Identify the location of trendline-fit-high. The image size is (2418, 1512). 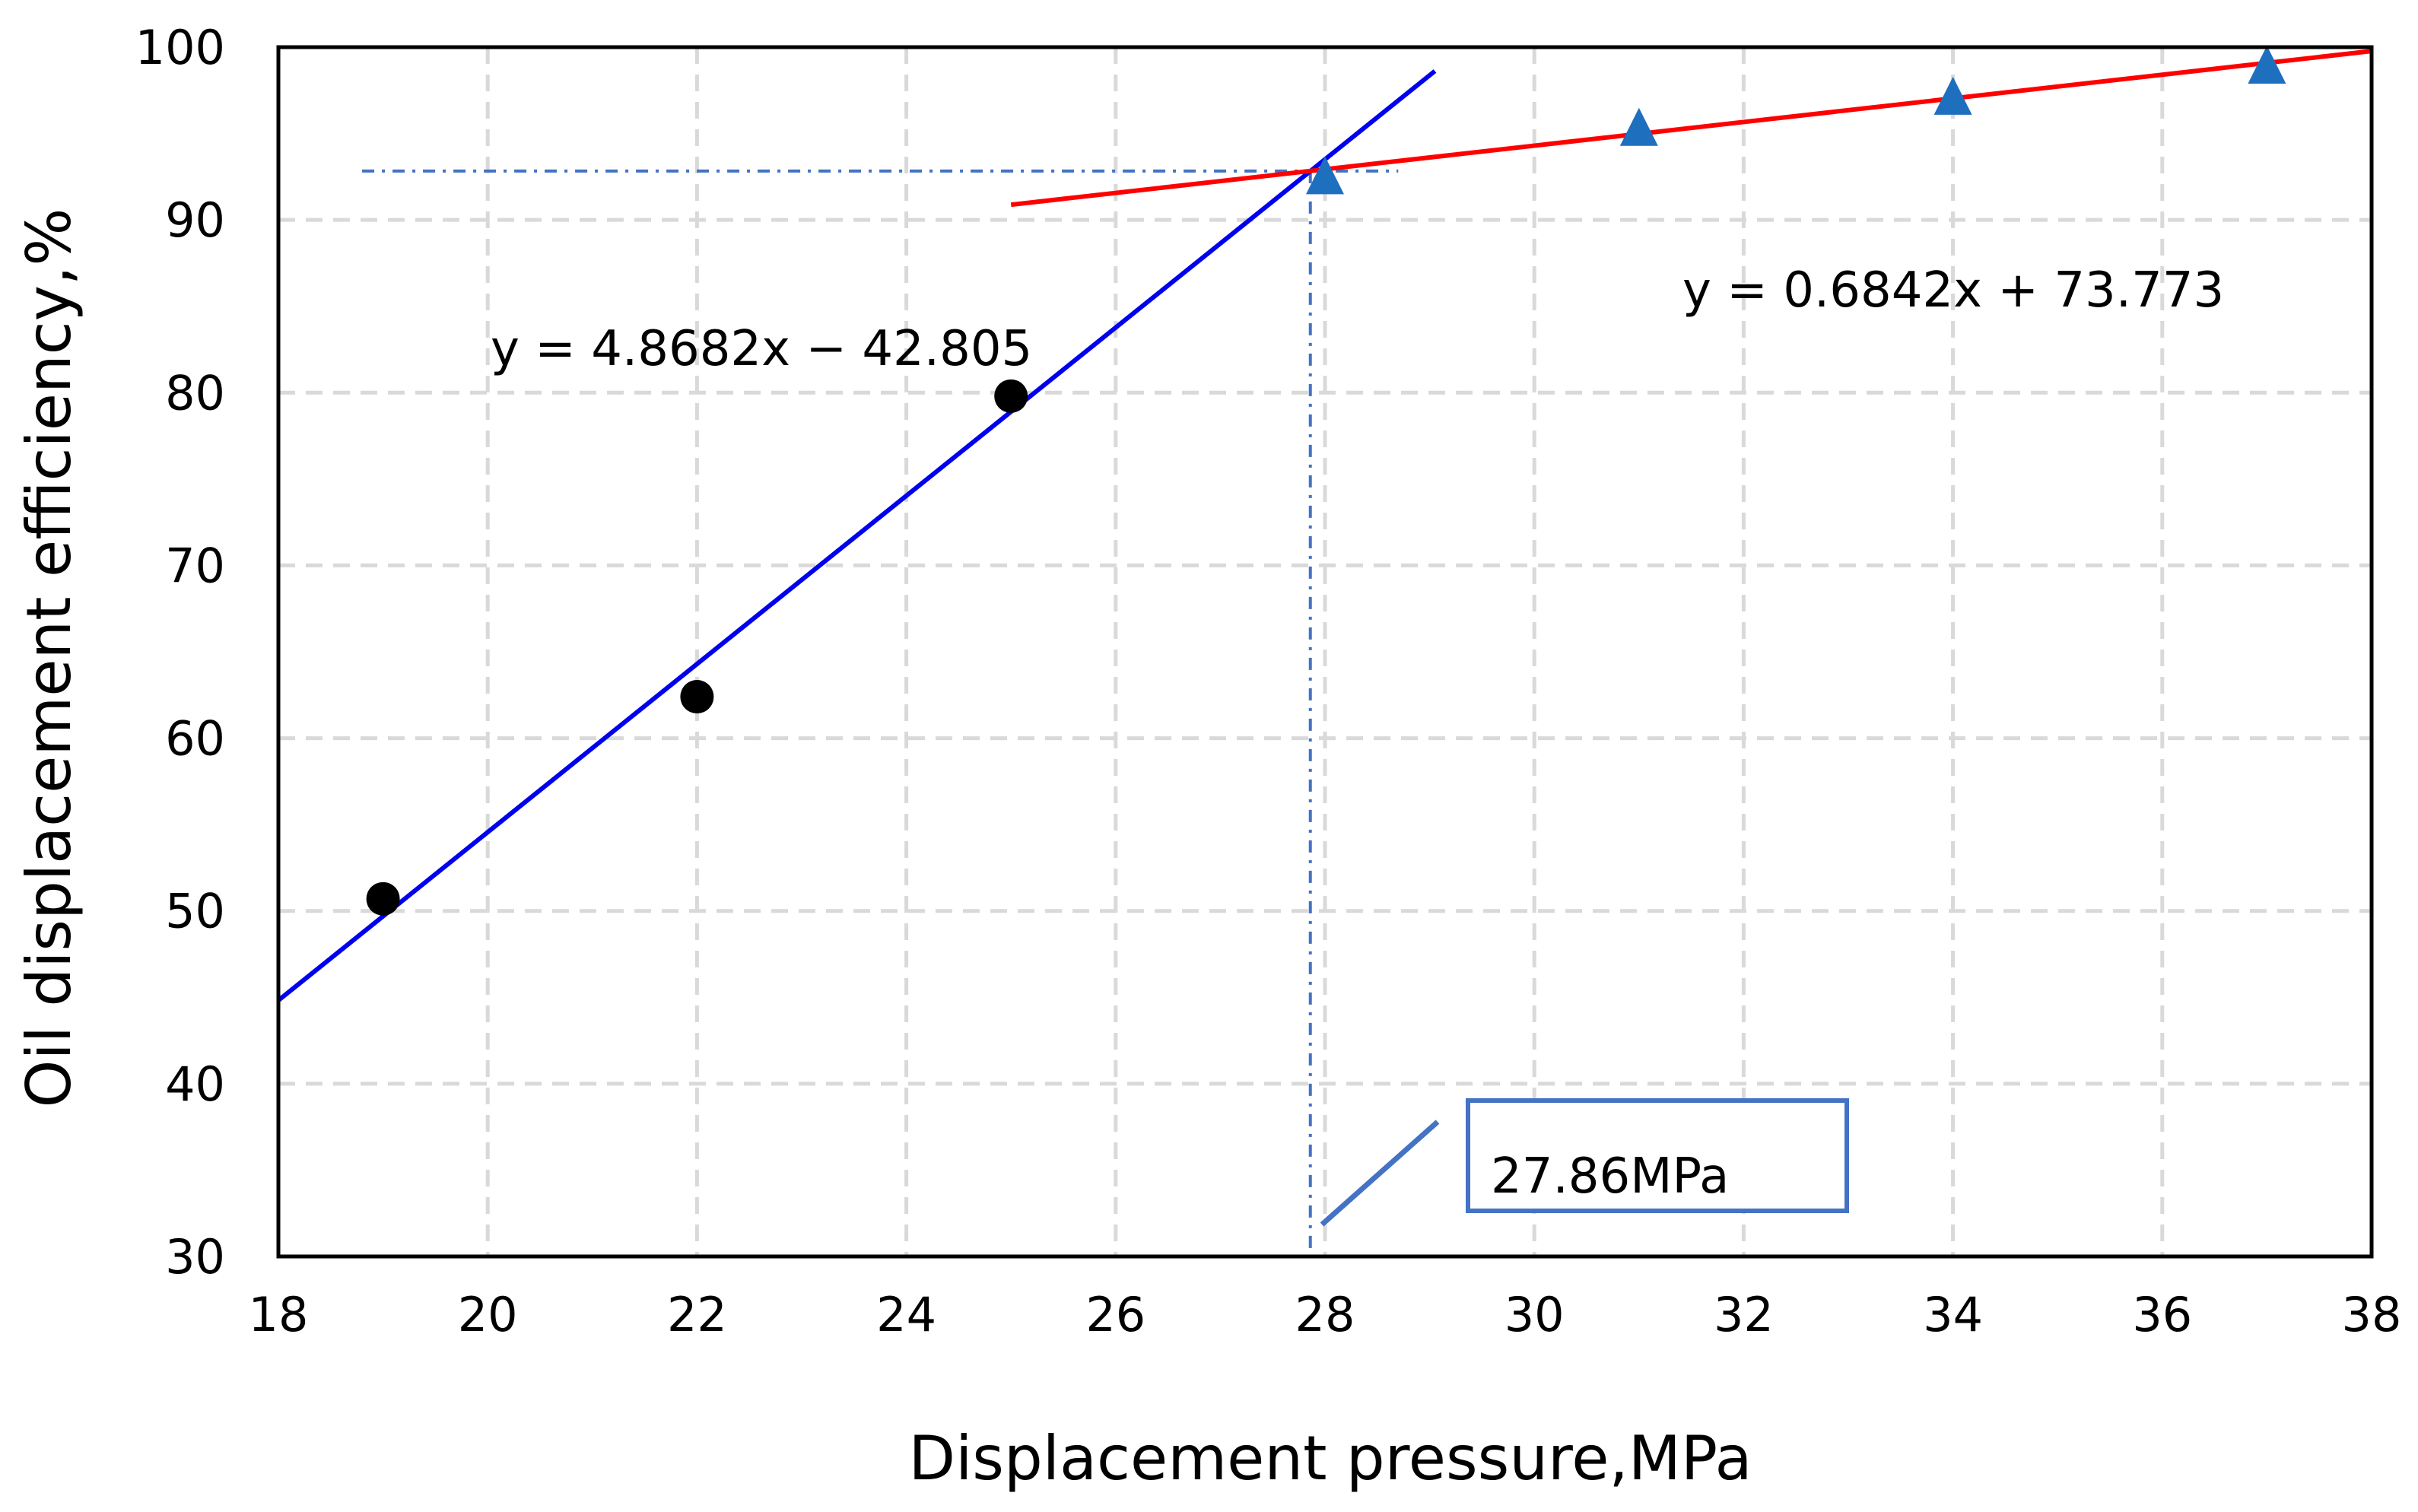
(1691, 128).